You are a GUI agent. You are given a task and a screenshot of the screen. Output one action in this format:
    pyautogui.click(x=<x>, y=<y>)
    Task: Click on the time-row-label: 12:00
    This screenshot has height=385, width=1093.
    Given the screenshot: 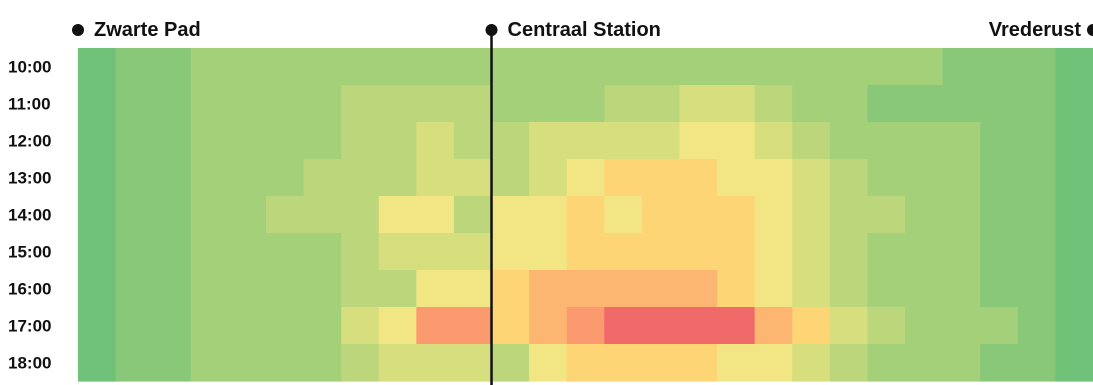 What is the action you would take?
    pyautogui.click(x=29, y=141)
    